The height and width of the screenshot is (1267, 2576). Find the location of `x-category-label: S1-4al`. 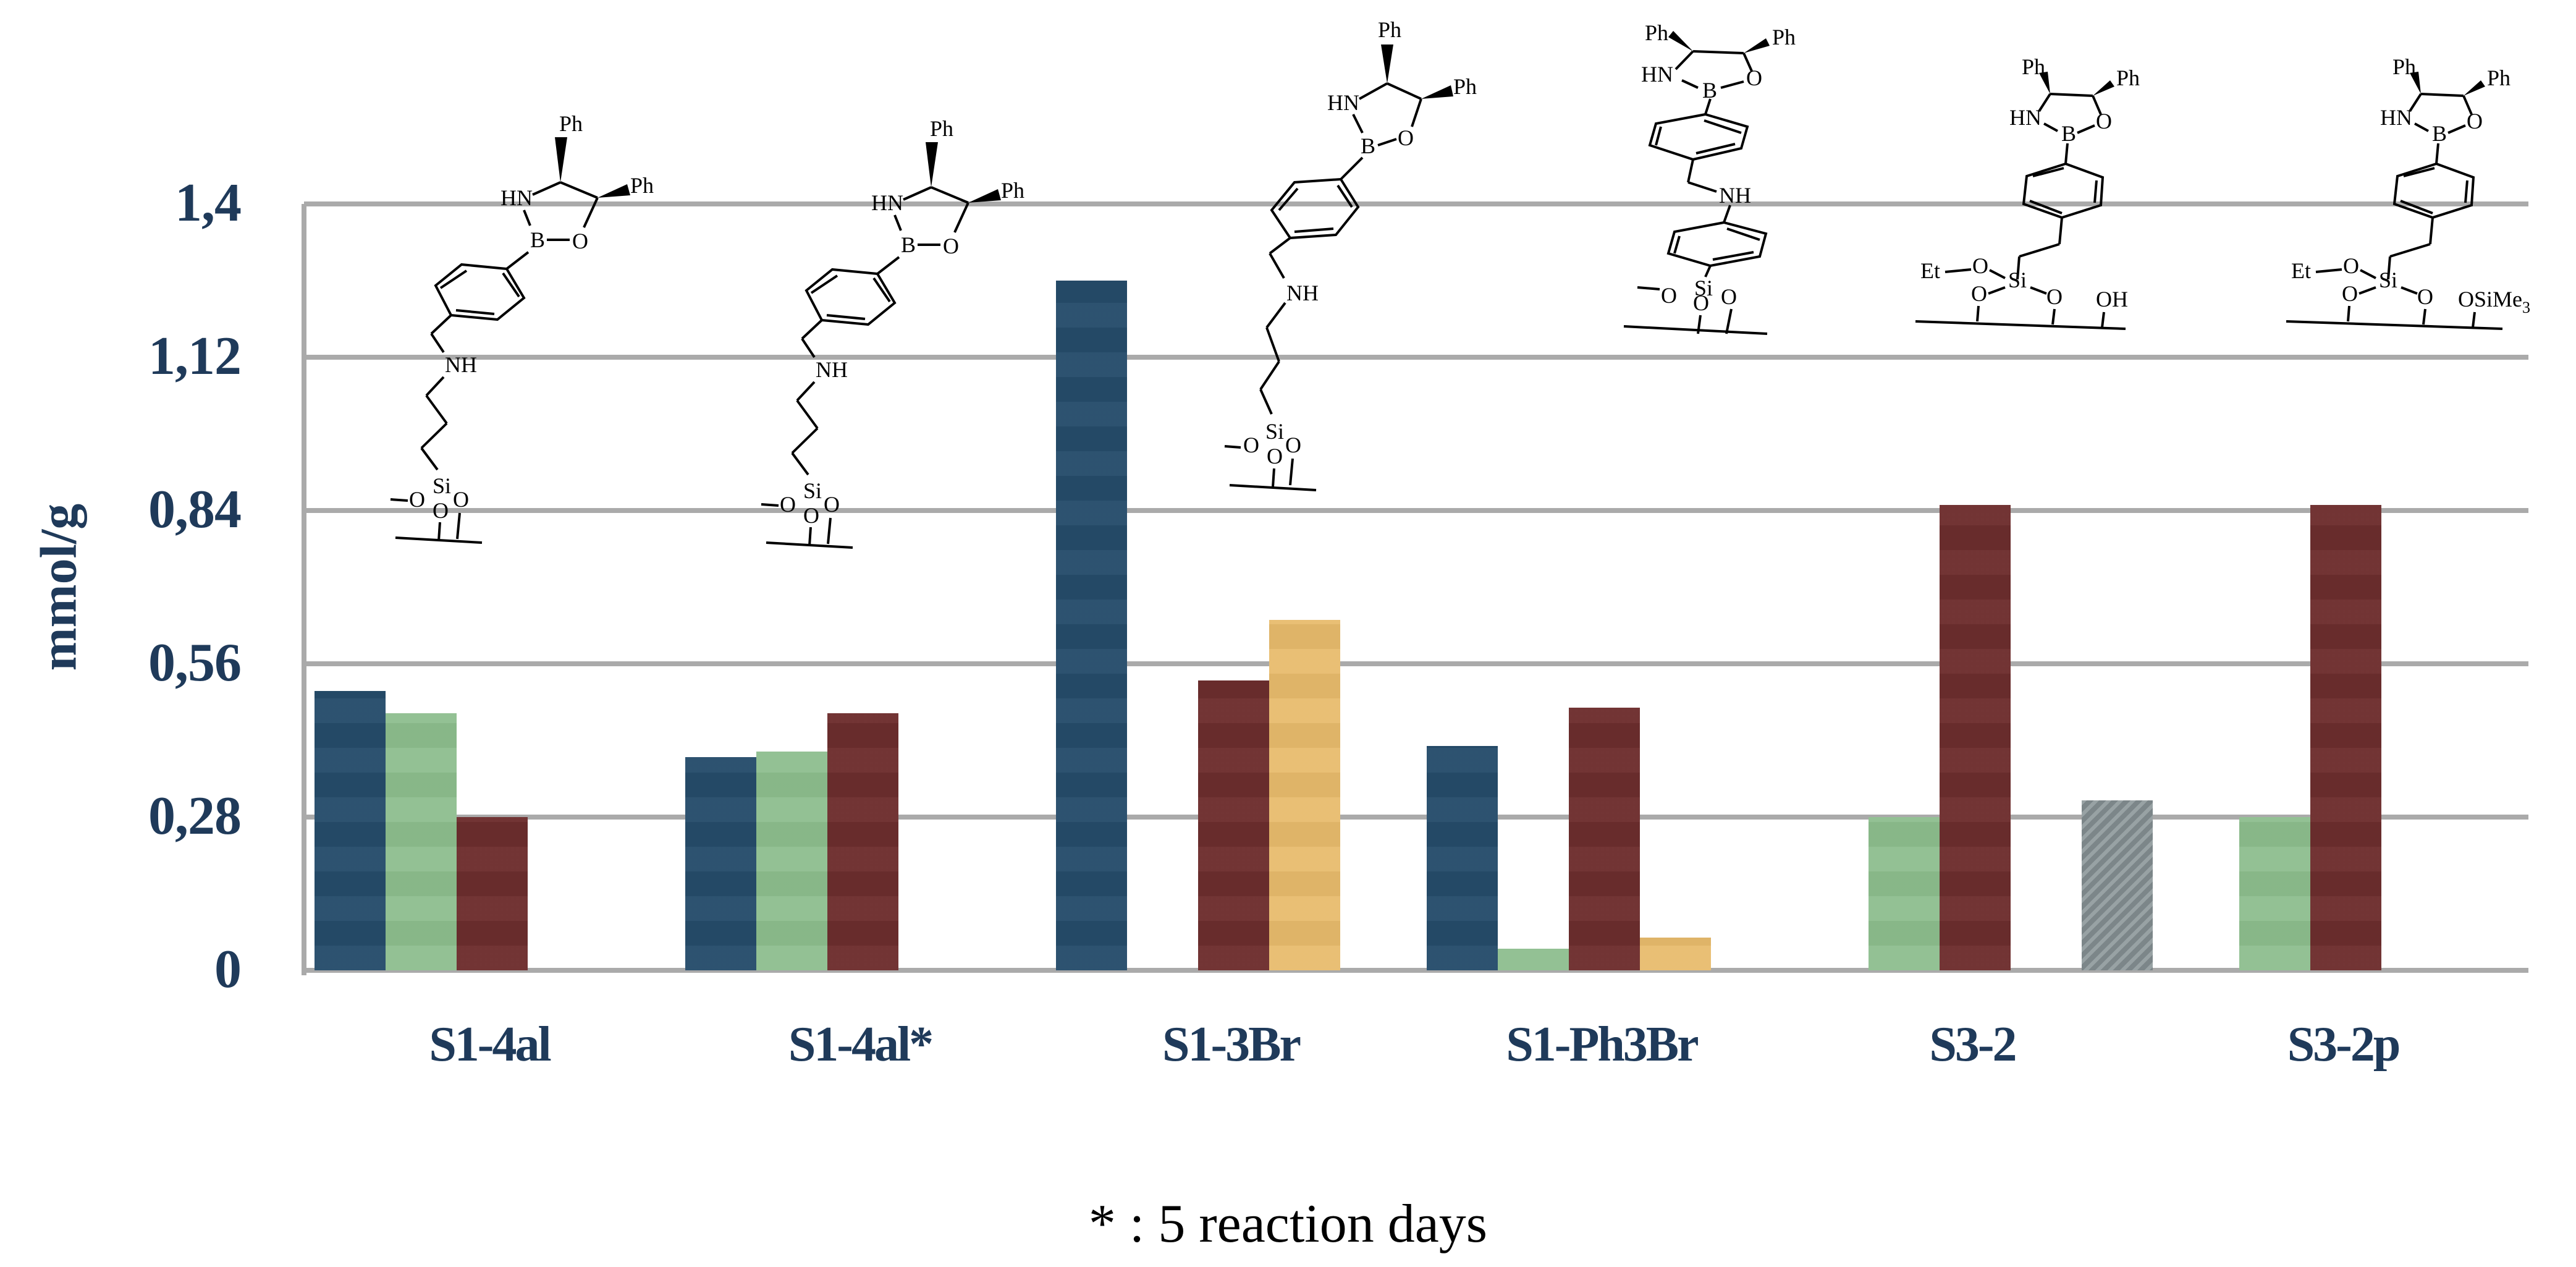

x-category-label: S1-4al is located at coordinates (490, 1044).